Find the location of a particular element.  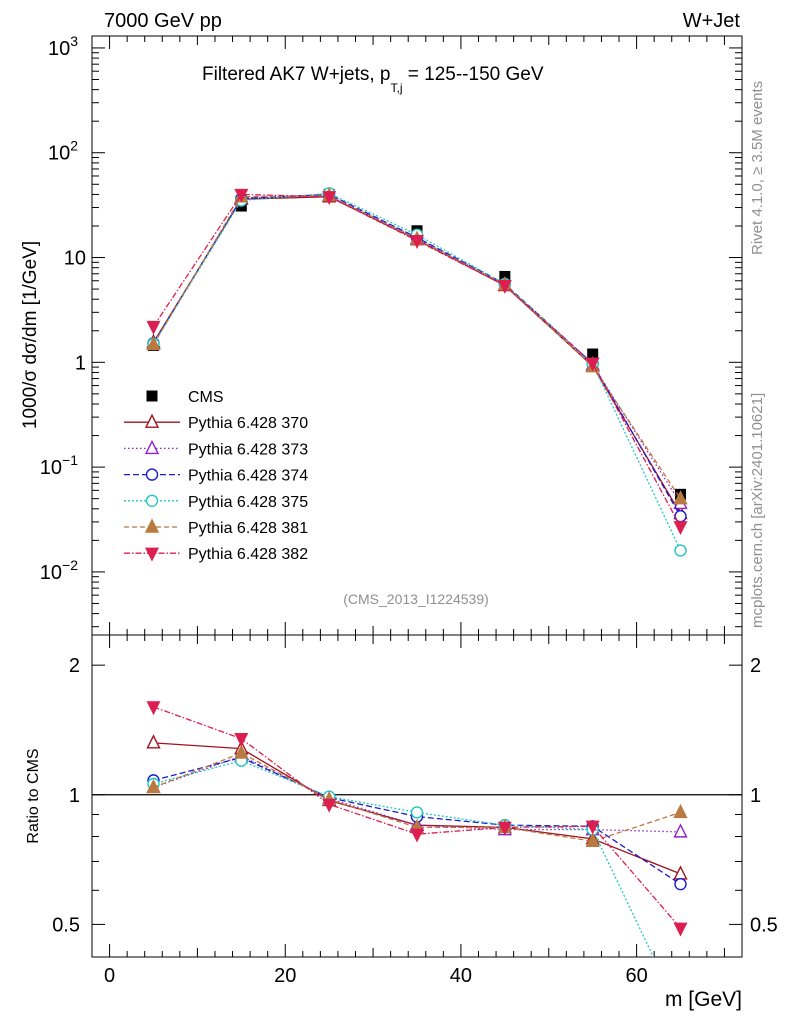

ratio-y-tick-label: 1 is located at coordinates (74, 796).